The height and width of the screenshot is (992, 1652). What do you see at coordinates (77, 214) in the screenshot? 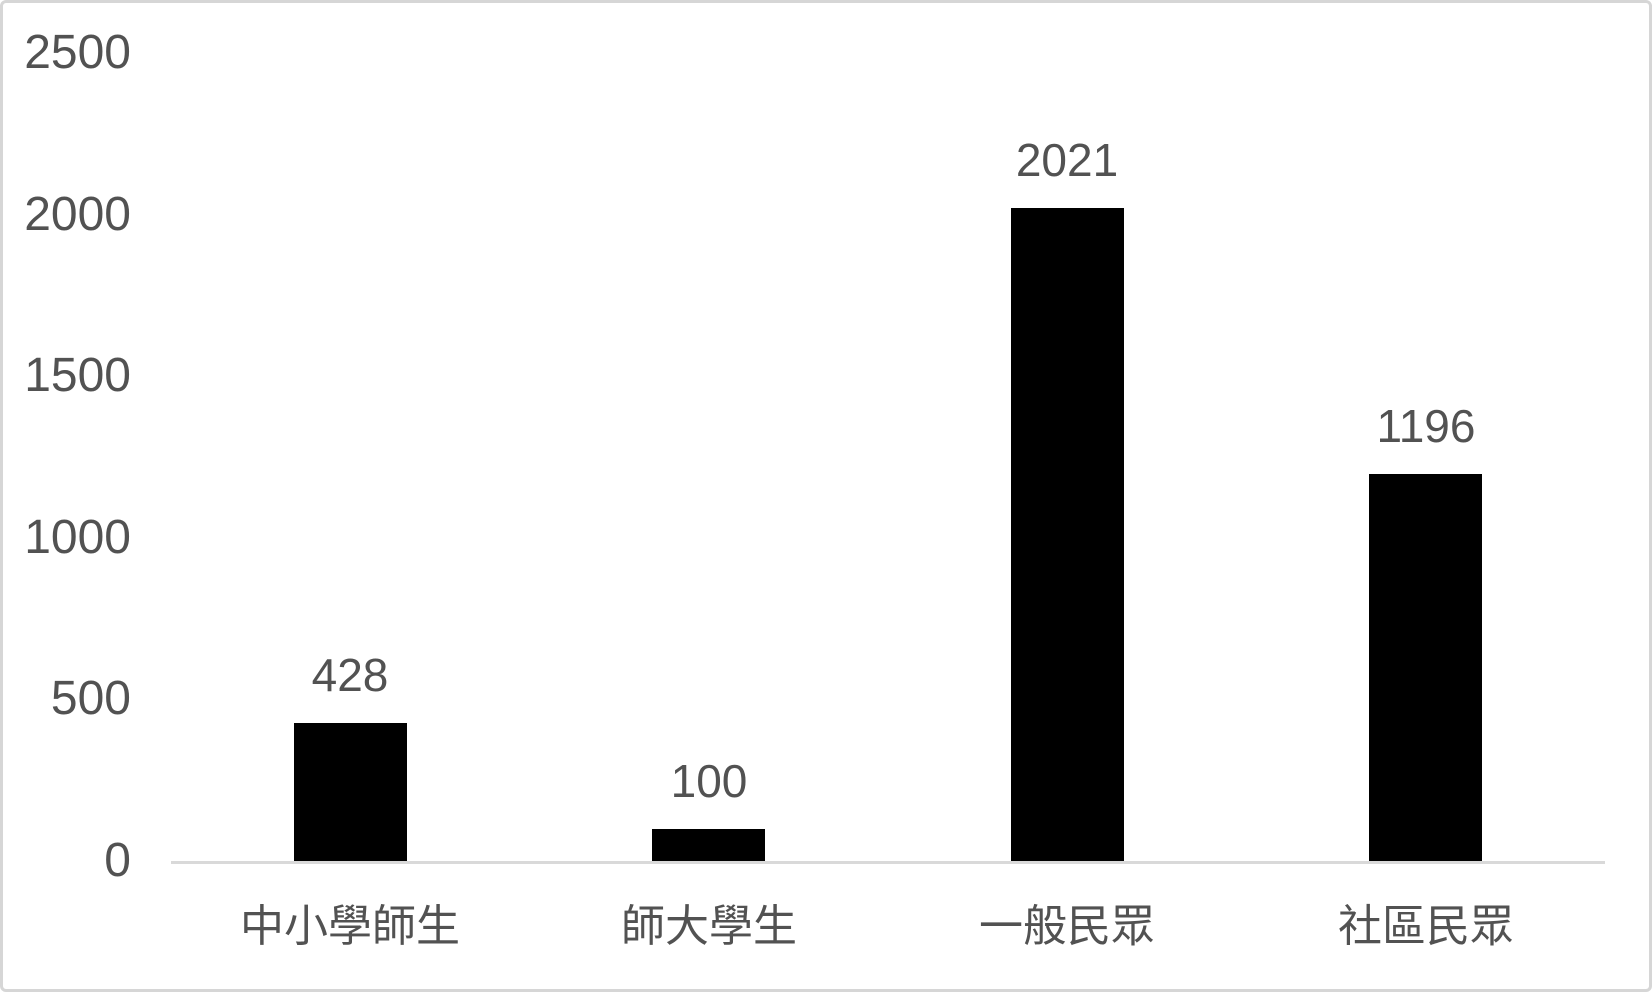
I see `y-tick-label: 2000` at bounding box center [77, 214].